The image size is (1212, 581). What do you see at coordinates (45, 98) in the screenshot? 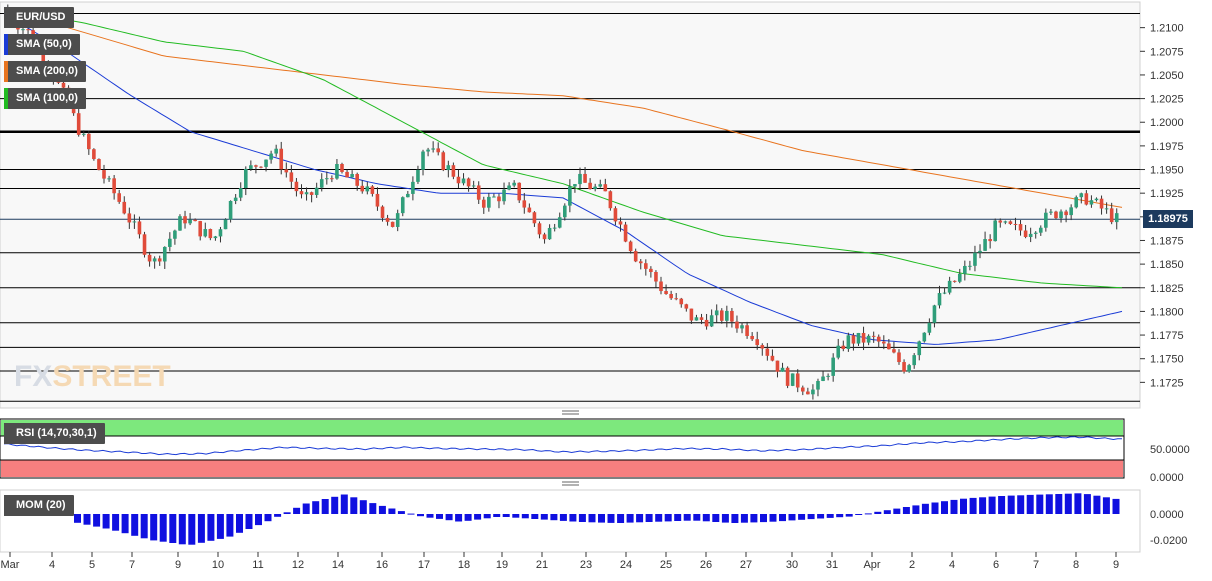
I see `legend-sma-100: SMA (100,0)` at bounding box center [45, 98].